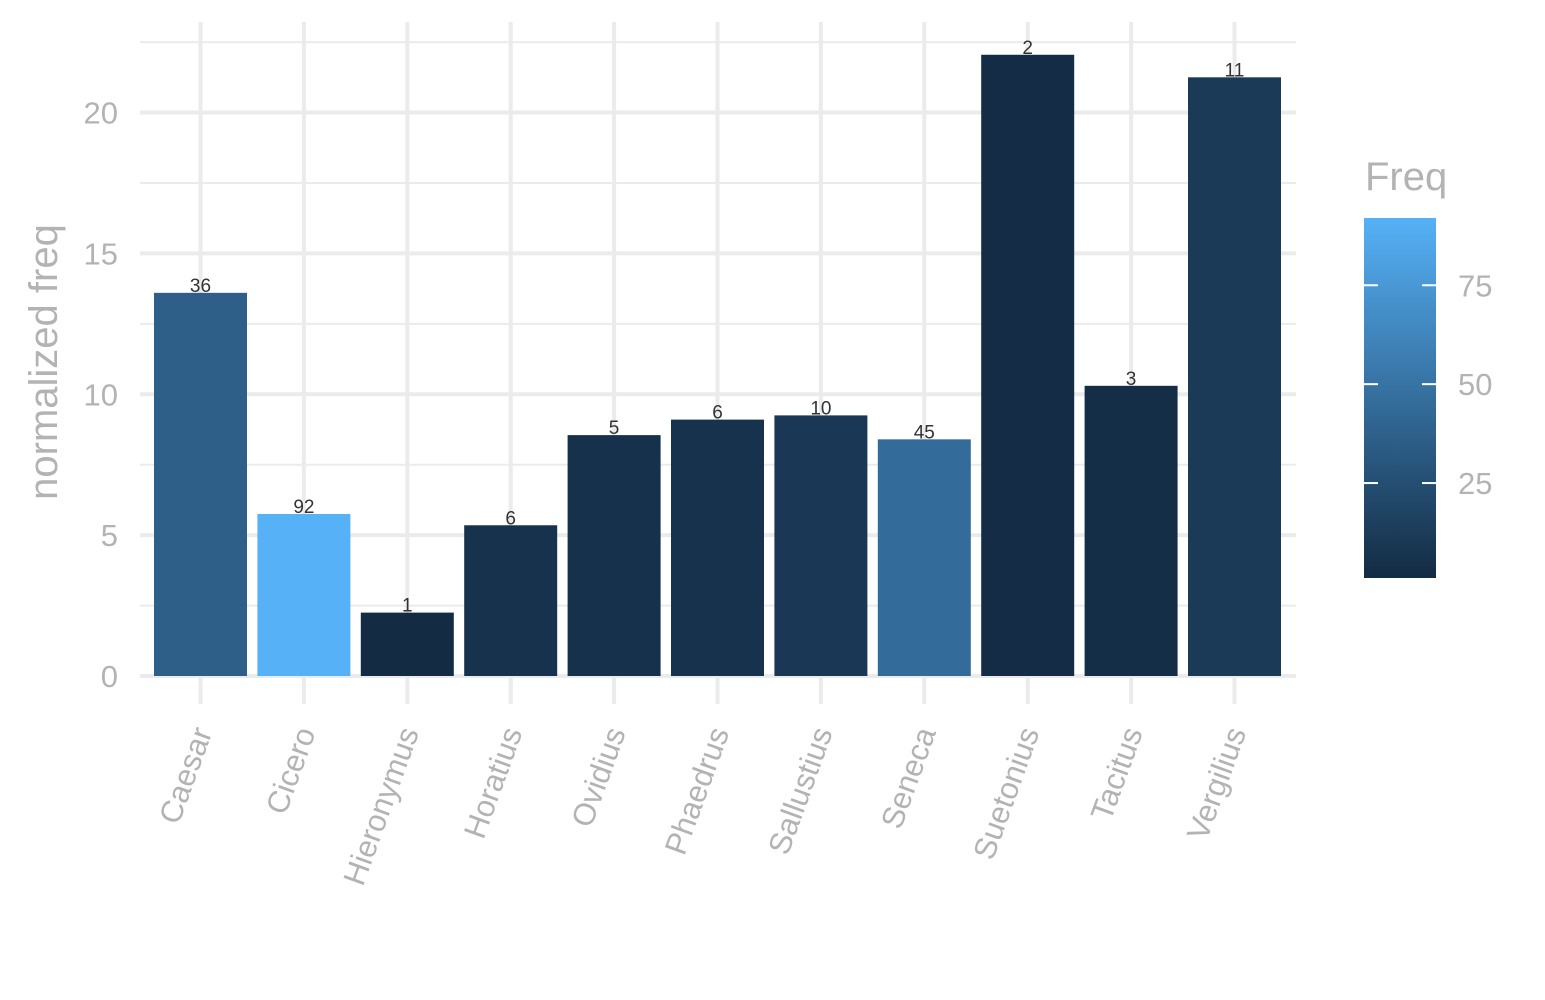 The image size is (1545, 1000). Describe the element at coordinates (924, 432) in the screenshot. I see `bar-data-label: 45` at that location.